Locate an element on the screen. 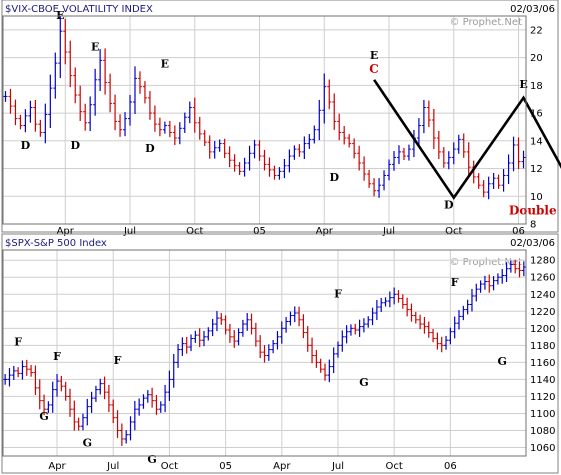  double-bottom-pattern-line is located at coordinates (467, 139).